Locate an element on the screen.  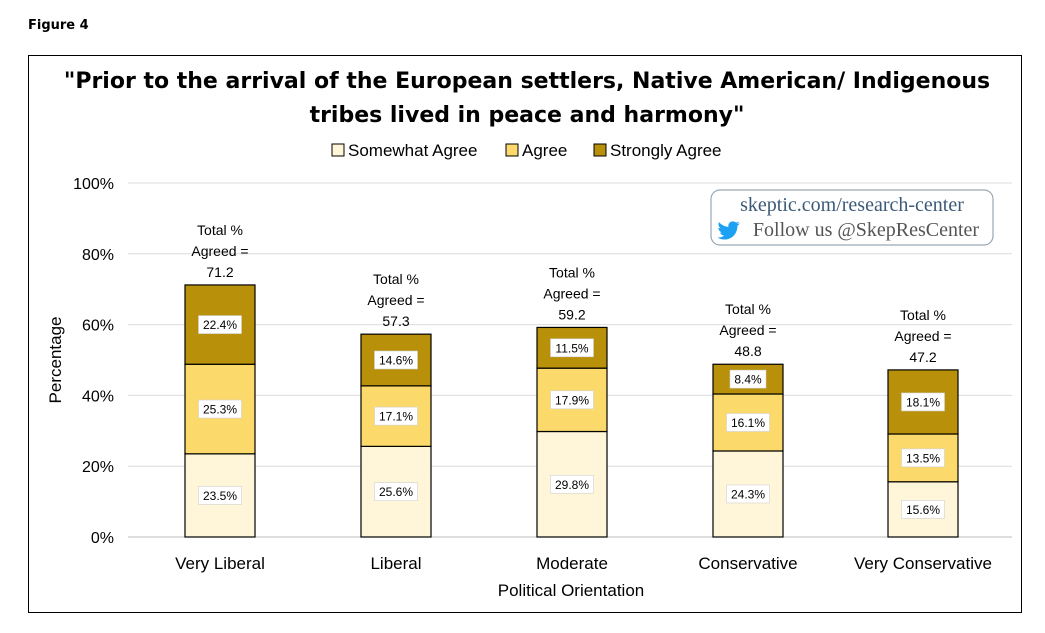
data-label: 29.8% is located at coordinates (572, 485).